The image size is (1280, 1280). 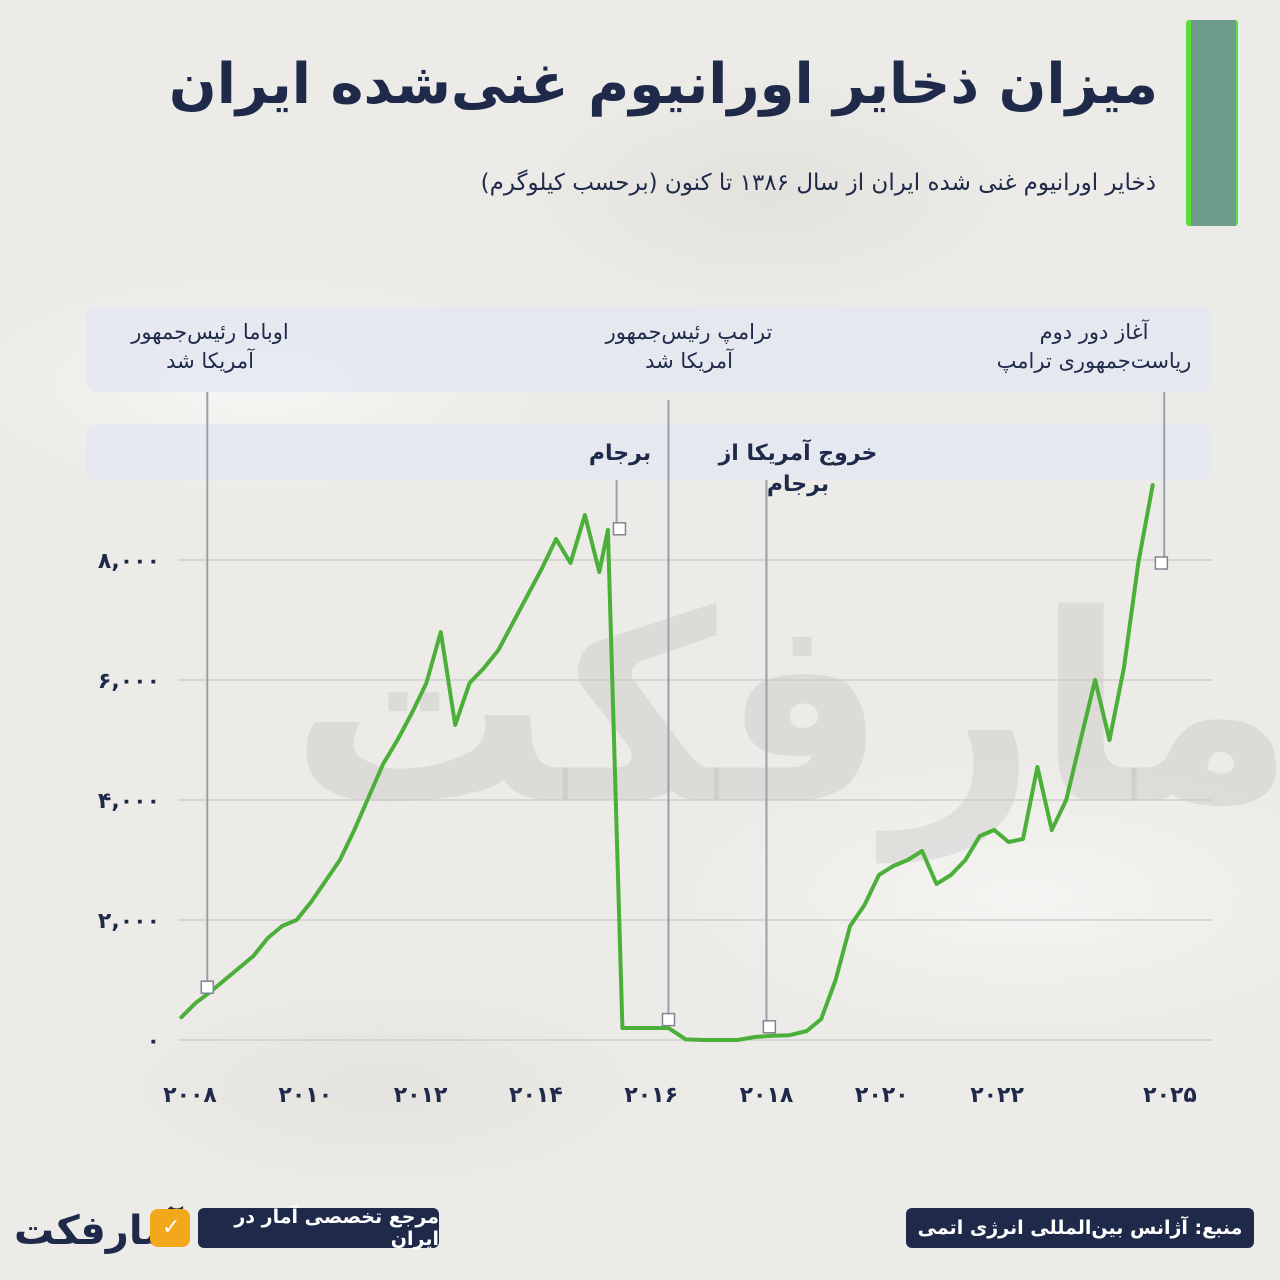 What do you see at coordinates (421, 1095) in the screenshot?
I see `x-tick-label: ۲۰۱۲` at bounding box center [421, 1095].